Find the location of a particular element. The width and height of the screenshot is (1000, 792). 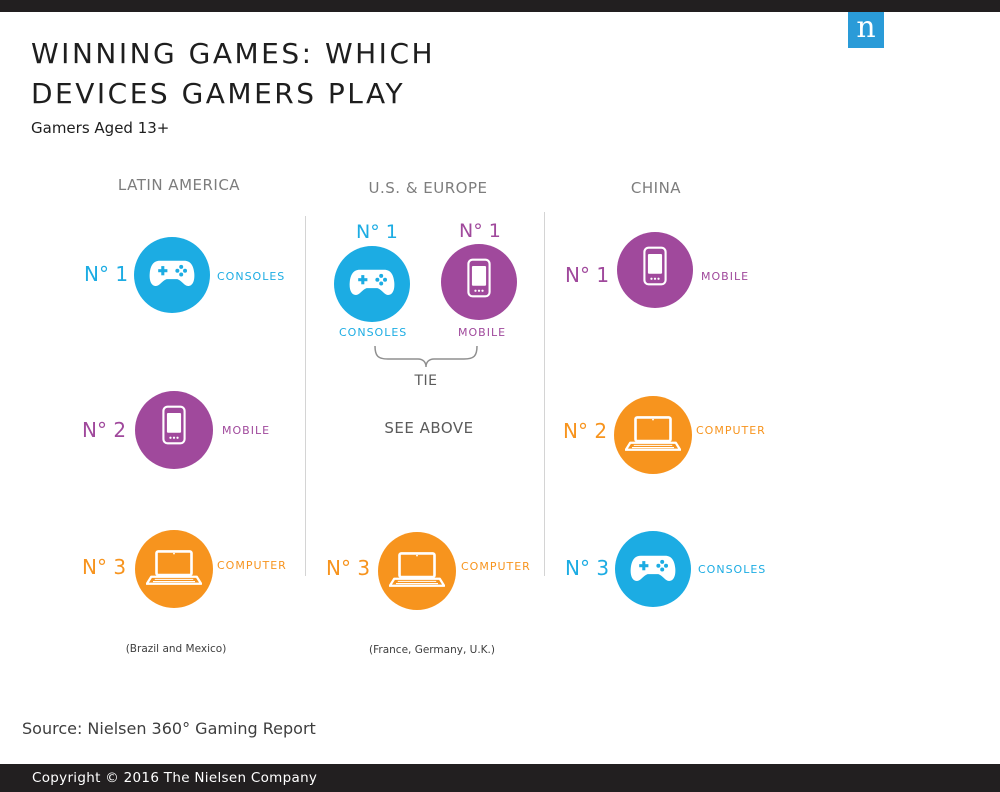

latam-note: (Brazil and Mexico) is located at coordinates (176, 649).